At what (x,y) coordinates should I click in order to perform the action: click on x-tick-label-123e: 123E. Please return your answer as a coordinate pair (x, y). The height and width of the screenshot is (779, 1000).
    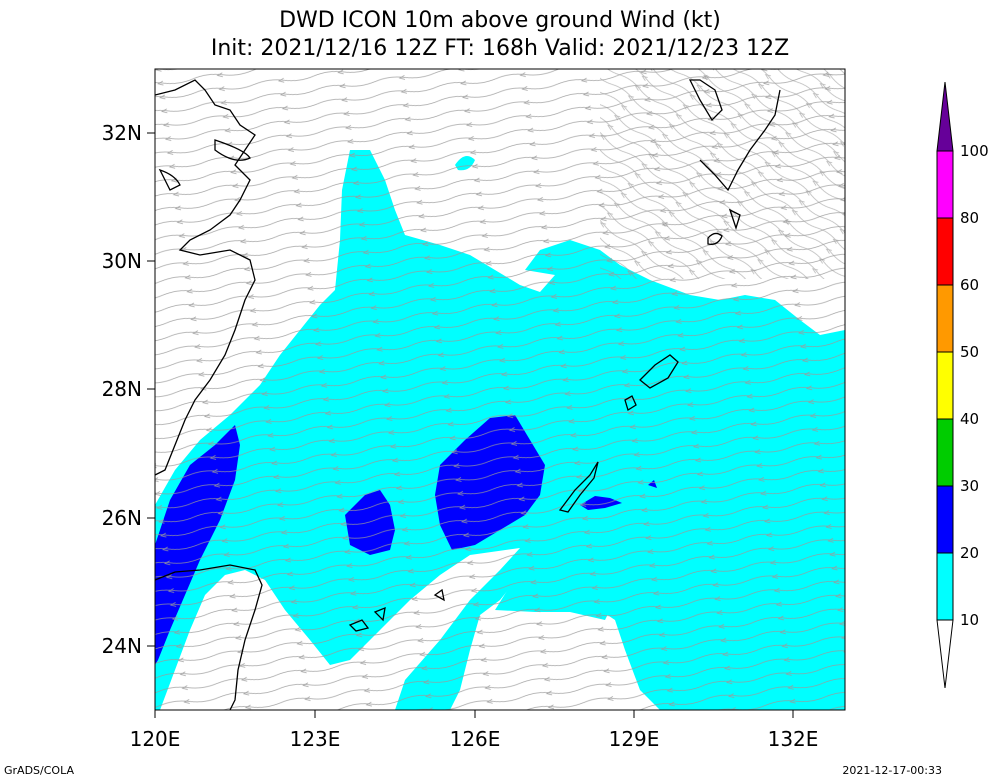
    Looking at the image, I should click on (315, 739).